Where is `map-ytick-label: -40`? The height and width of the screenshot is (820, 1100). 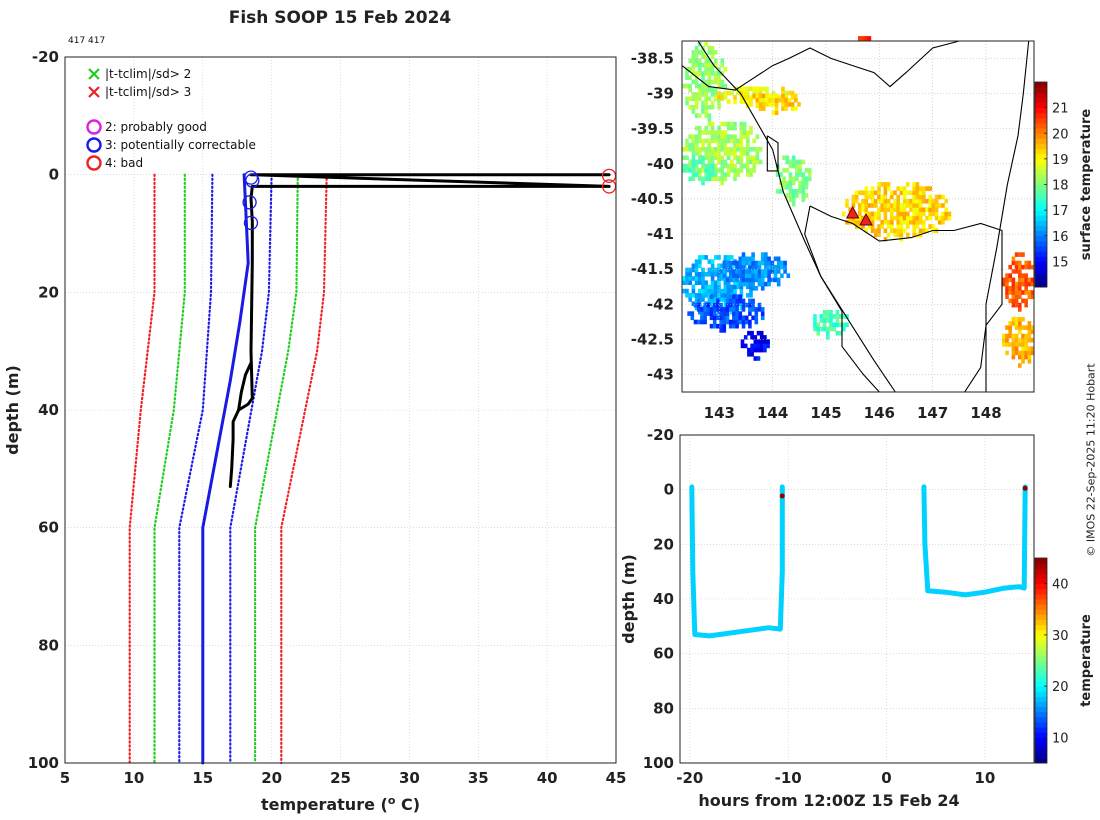
map-ytick-label: -40 is located at coordinates (660, 164).